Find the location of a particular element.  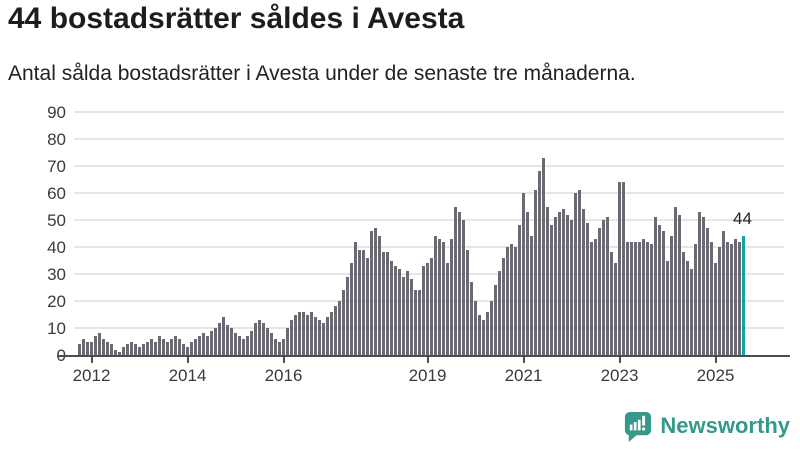

highlighted-bar is located at coordinates (743, 295).